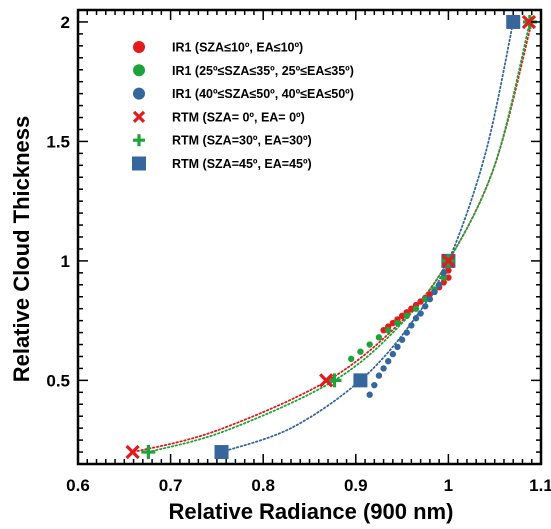 Image resolution: width=551 pixels, height=529 pixels. What do you see at coordinates (171, 485) in the screenshot?
I see `x-tick-label: 0.7` at bounding box center [171, 485].